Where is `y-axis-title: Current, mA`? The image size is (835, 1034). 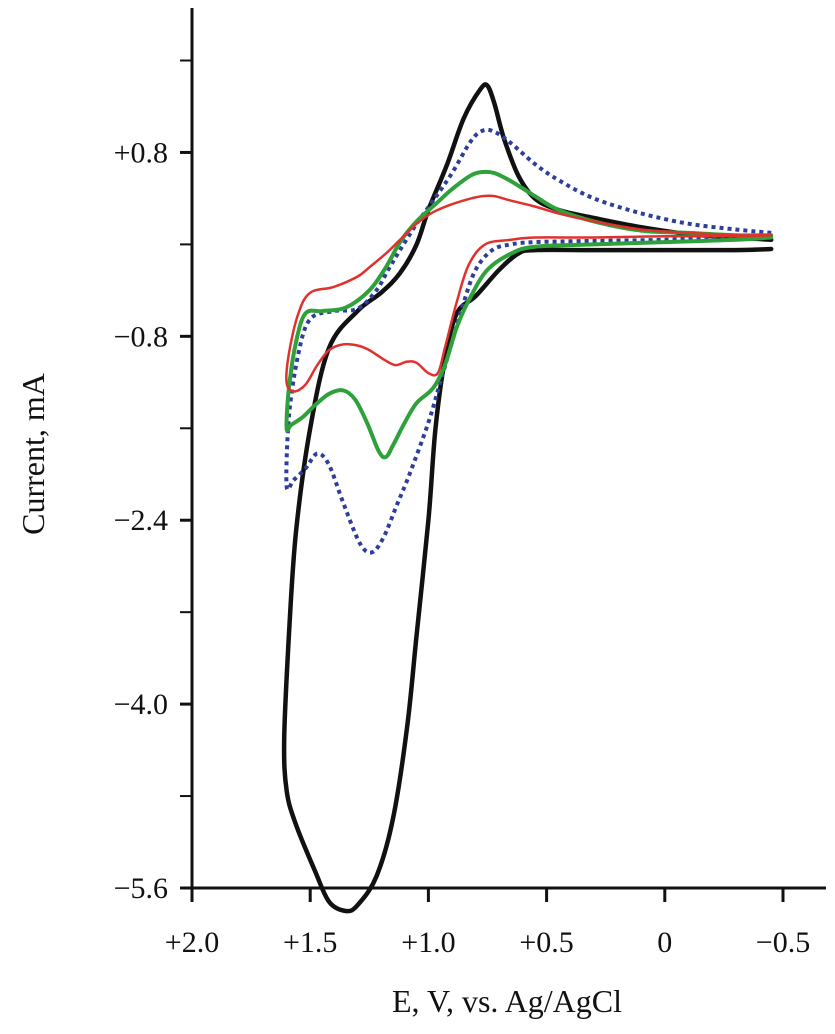
y-axis-title: Current, mA is located at coordinates (33, 454).